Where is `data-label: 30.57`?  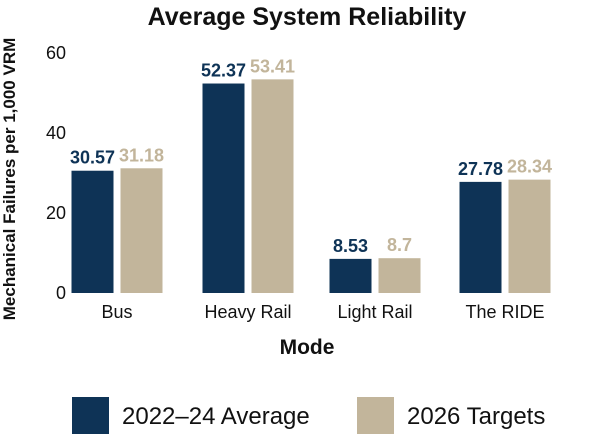 data-label: 30.57 is located at coordinates (92, 158).